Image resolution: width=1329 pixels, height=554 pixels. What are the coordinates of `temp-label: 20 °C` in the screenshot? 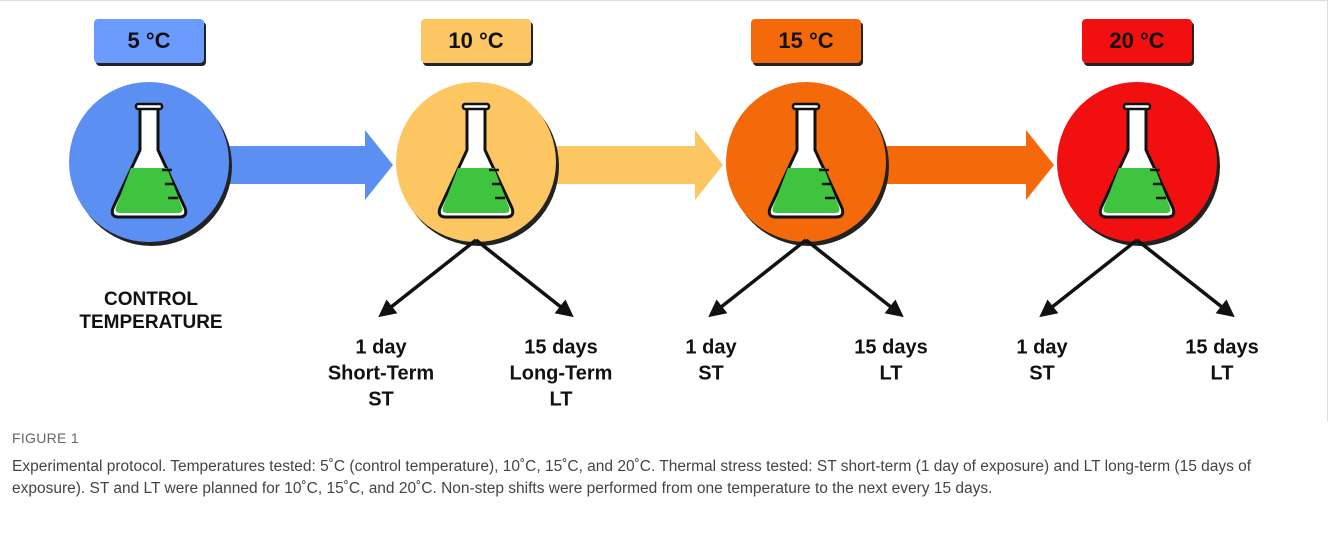 It's located at (1136, 40).